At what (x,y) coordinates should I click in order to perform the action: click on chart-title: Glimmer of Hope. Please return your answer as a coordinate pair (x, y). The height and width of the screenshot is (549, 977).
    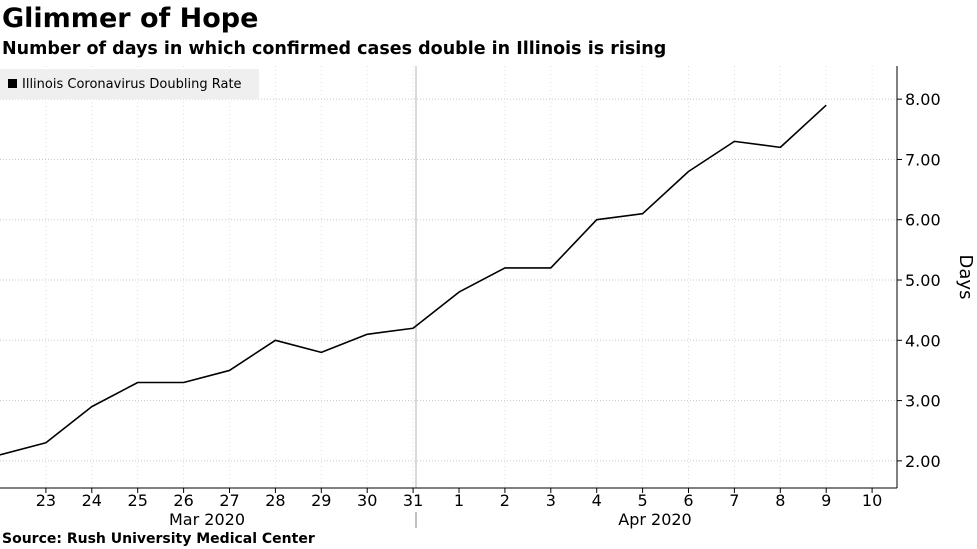
    Looking at the image, I should click on (130, 18).